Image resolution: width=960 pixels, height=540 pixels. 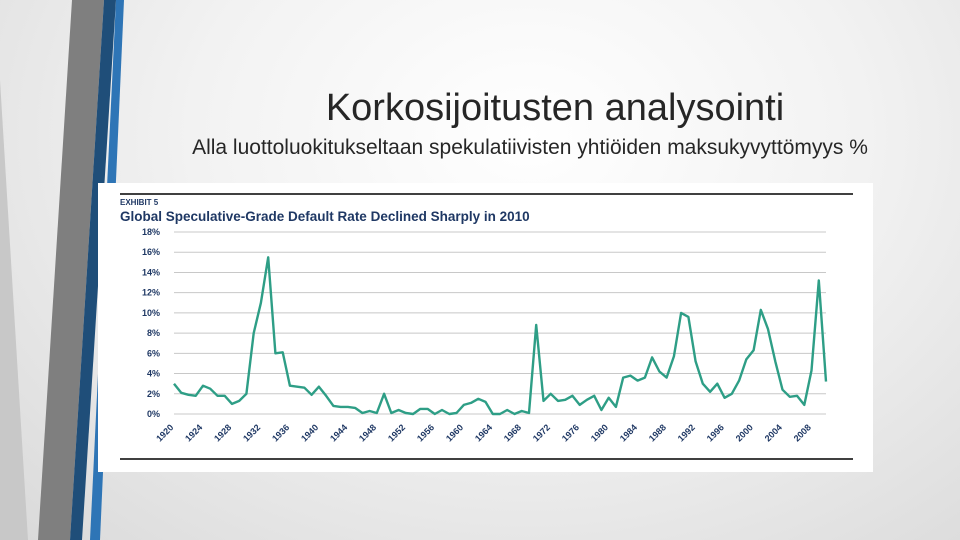 I want to click on stripe-light-gray, so click(x=14, y=310).